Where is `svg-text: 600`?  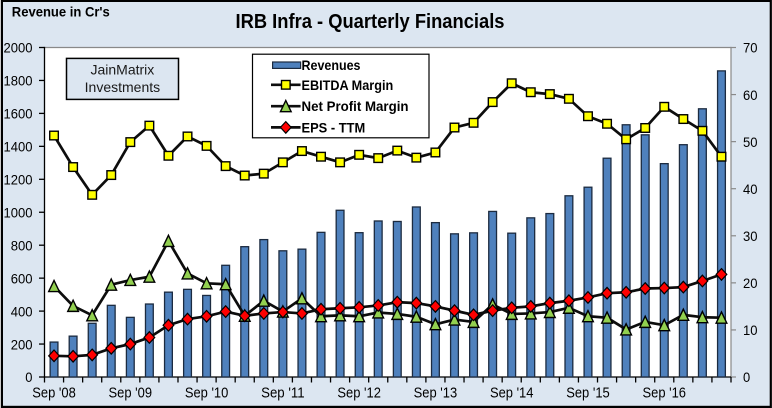 svg-text: 600 is located at coordinates (22, 278).